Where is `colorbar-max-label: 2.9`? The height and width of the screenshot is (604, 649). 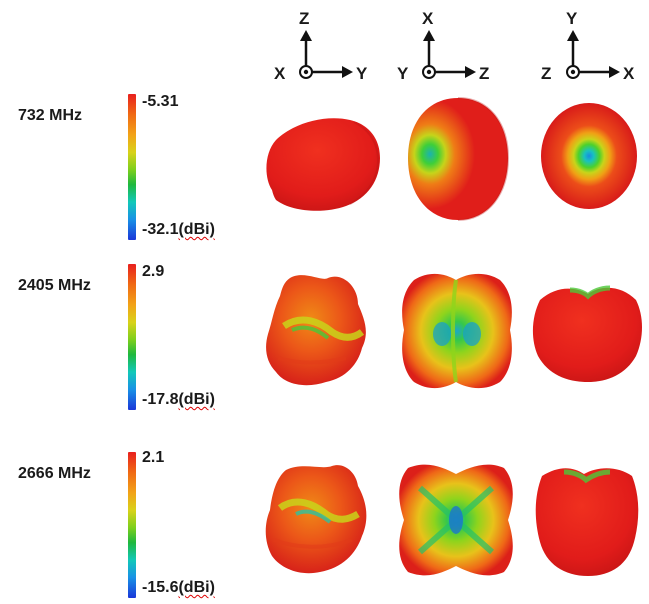 colorbar-max-label: 2.9 is located at coordinates (153, 271).